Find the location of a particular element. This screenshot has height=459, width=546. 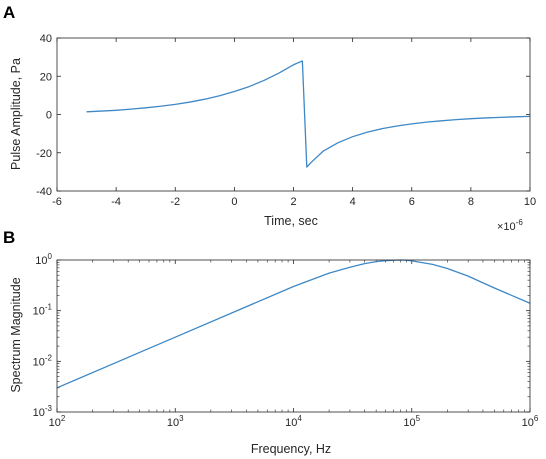

x-tick-label: -6 is located at coordinates (57, 202).